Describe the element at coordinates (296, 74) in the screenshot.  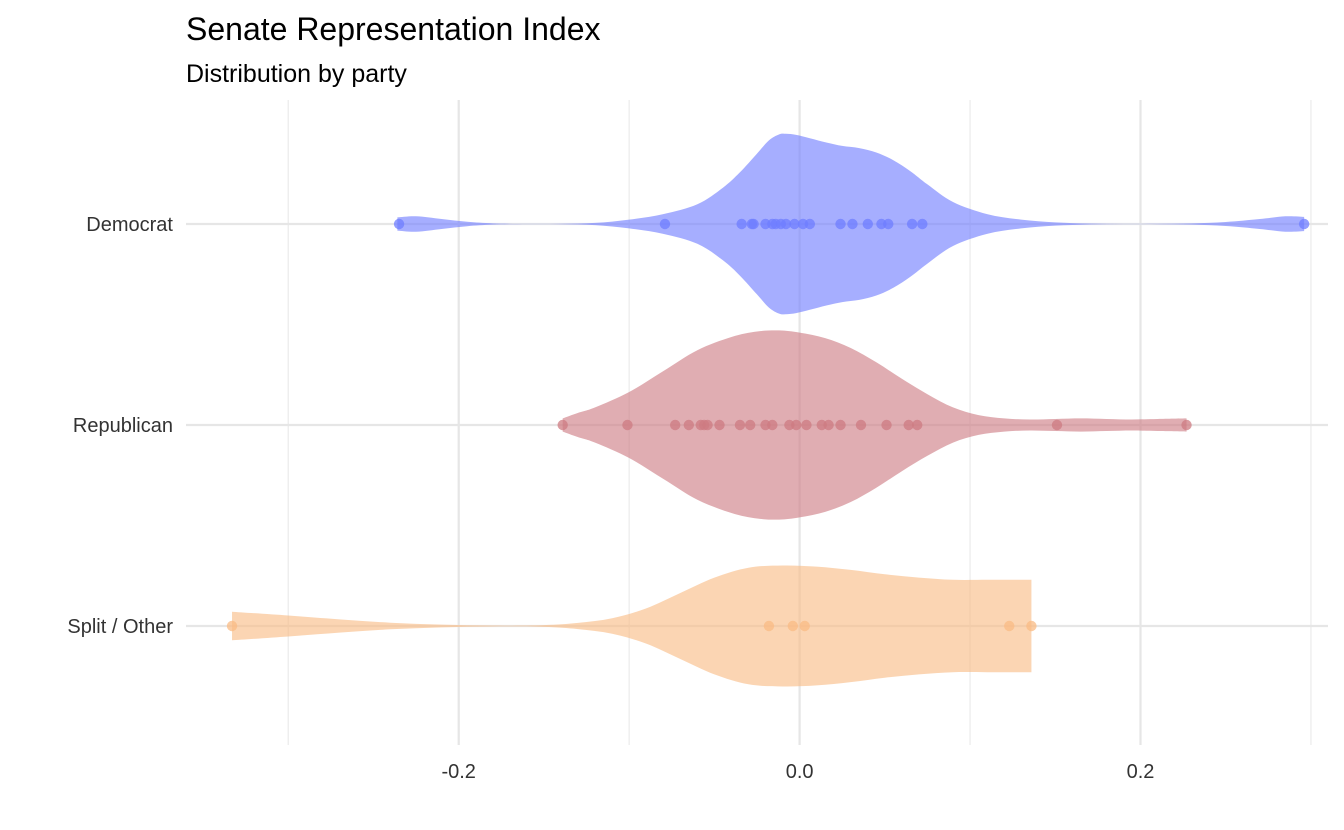
I see `chart-subtitle: Distribution by party` at that location.